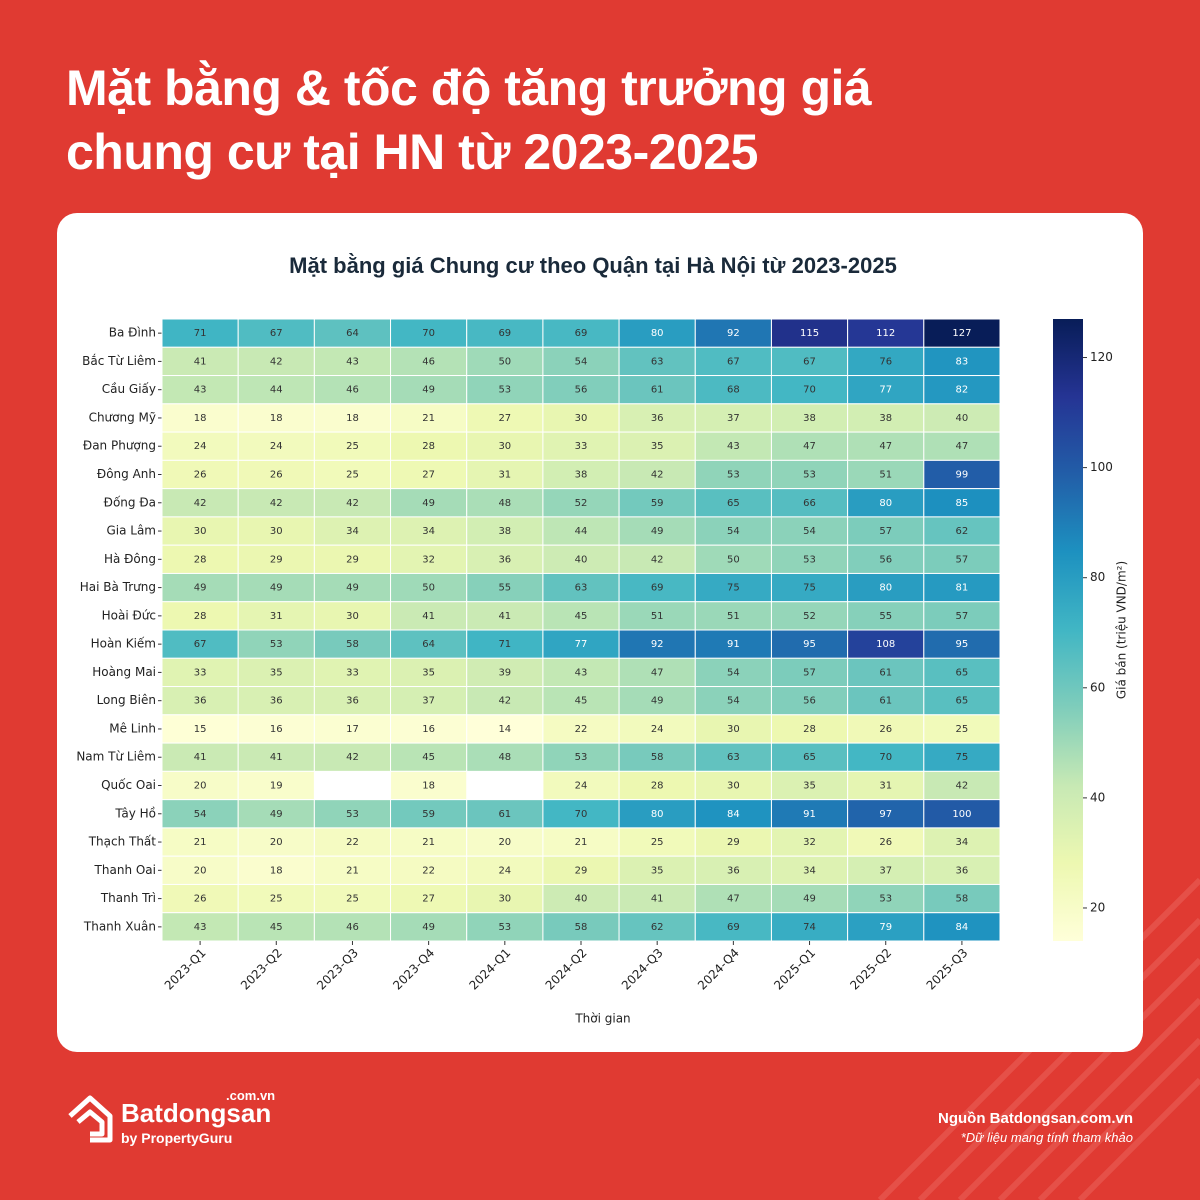 Image resolution: width=1200 pixels, height=1200 pixels. I want to click on y-tick-label: Long Biên, so click(126, 700).